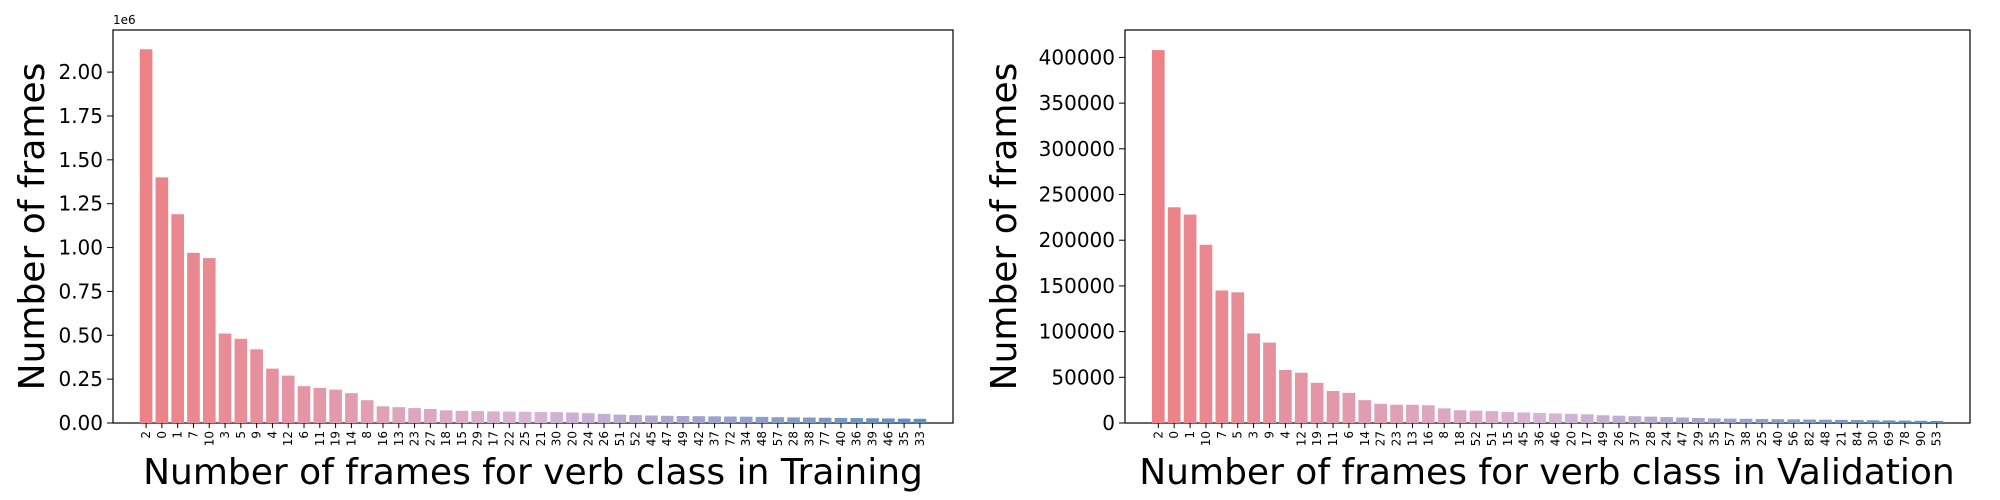 This screenshot has width=2000, height=500. What do you see at coordinates (1077, 57) in the screenshot?
I see `y-tick-label: 400000` at bounding box center [1077, 57].